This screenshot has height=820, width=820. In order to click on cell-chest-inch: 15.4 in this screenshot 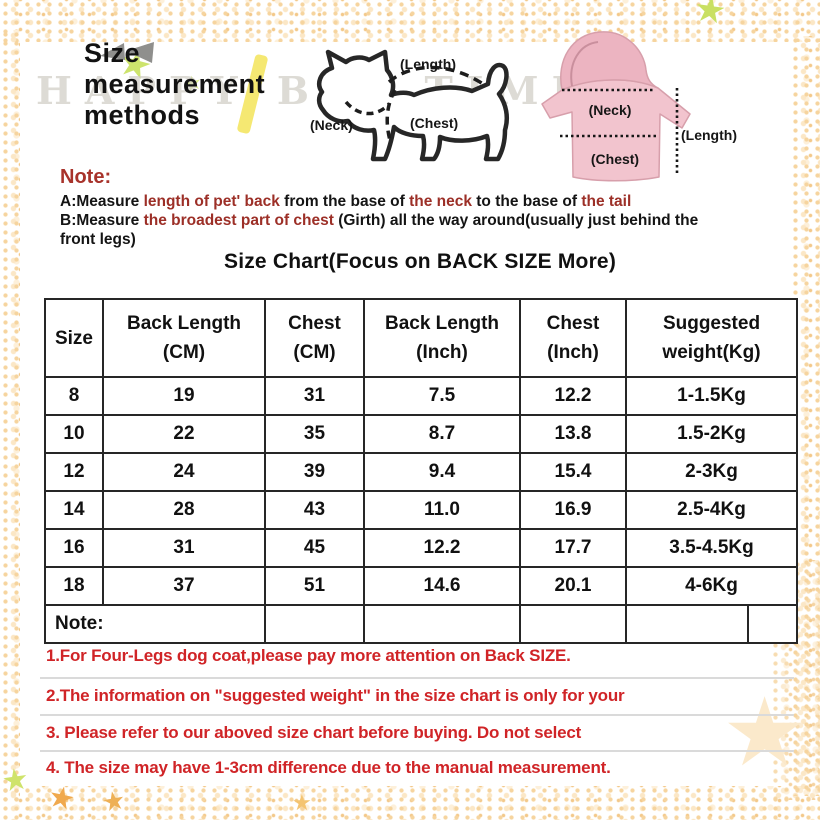, I will do `click(573, 472)`.